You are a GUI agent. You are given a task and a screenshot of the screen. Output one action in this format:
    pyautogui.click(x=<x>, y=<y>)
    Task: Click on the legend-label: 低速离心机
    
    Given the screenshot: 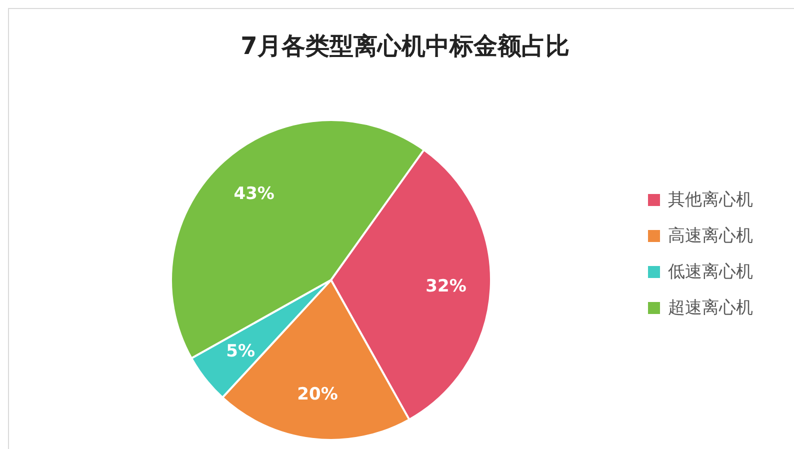 What is the action you would take?
    pyautogui.click(x=710, y=272)
    